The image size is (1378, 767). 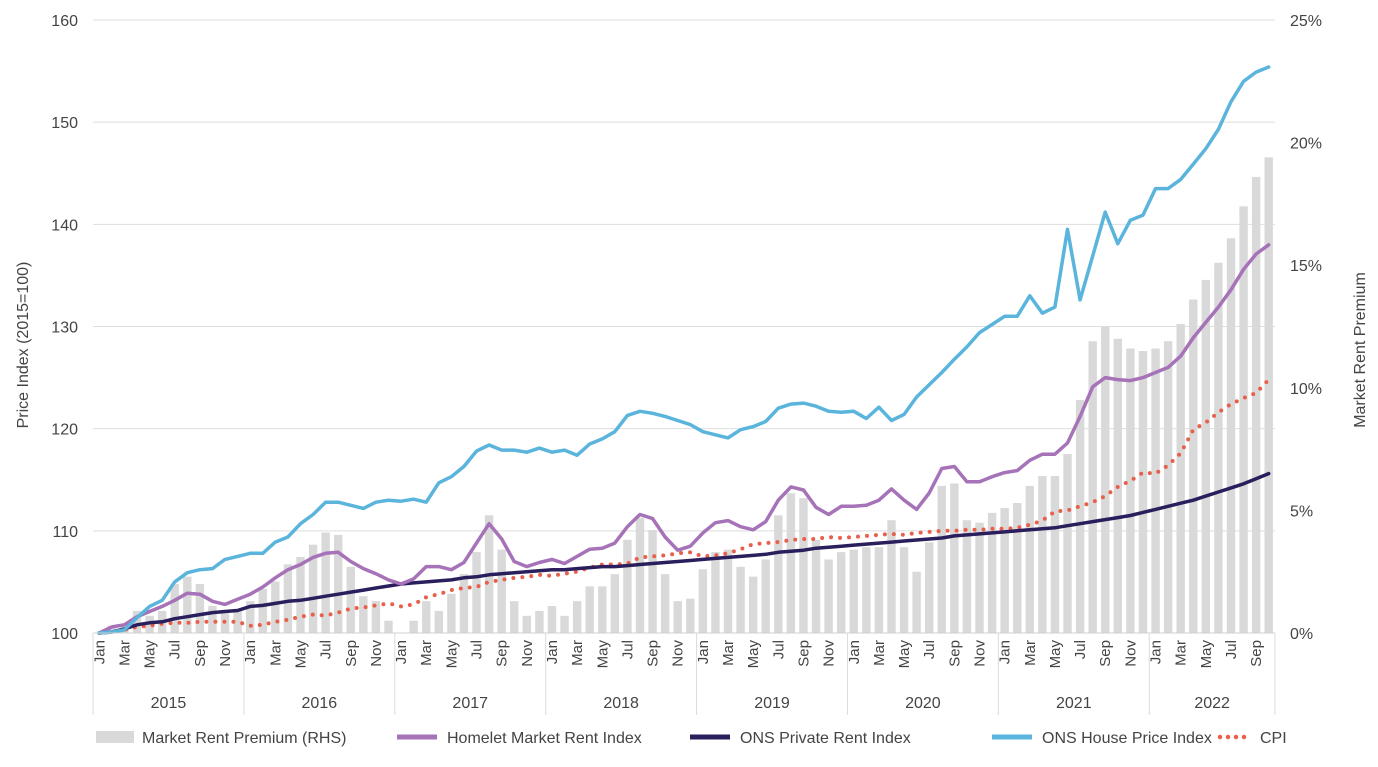 What do you see at coordinates (1074, 703) in the screenshot?
I see `year-label: 2021` at bounding box center [1074, 703].